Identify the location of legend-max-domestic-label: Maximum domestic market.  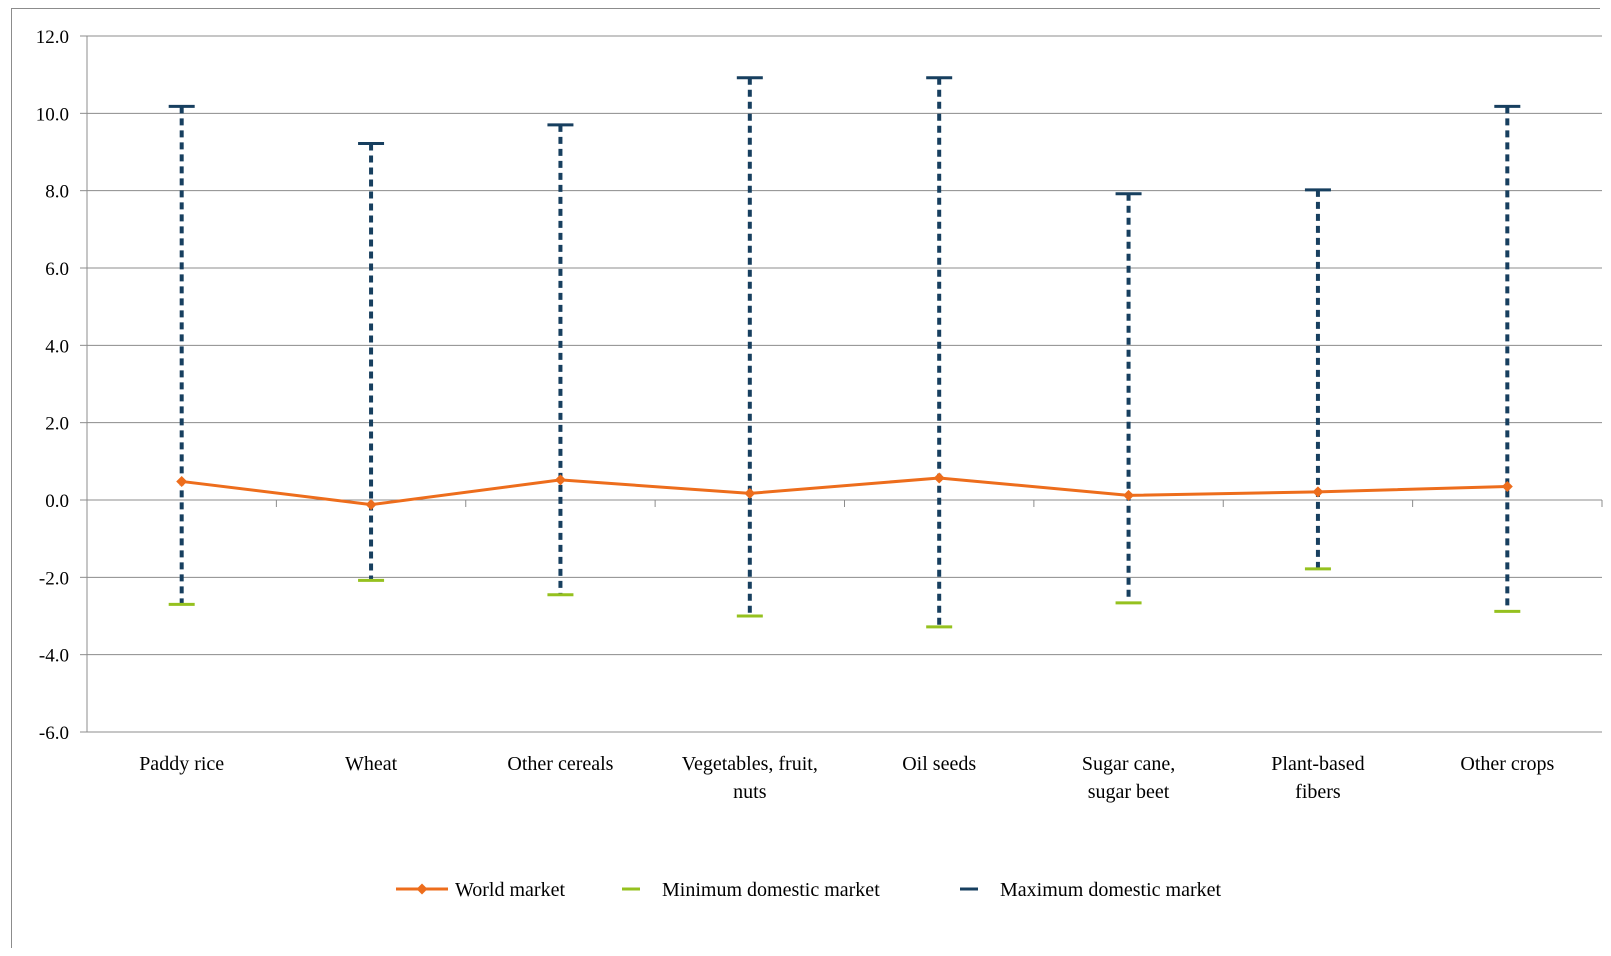
(1111, 890).